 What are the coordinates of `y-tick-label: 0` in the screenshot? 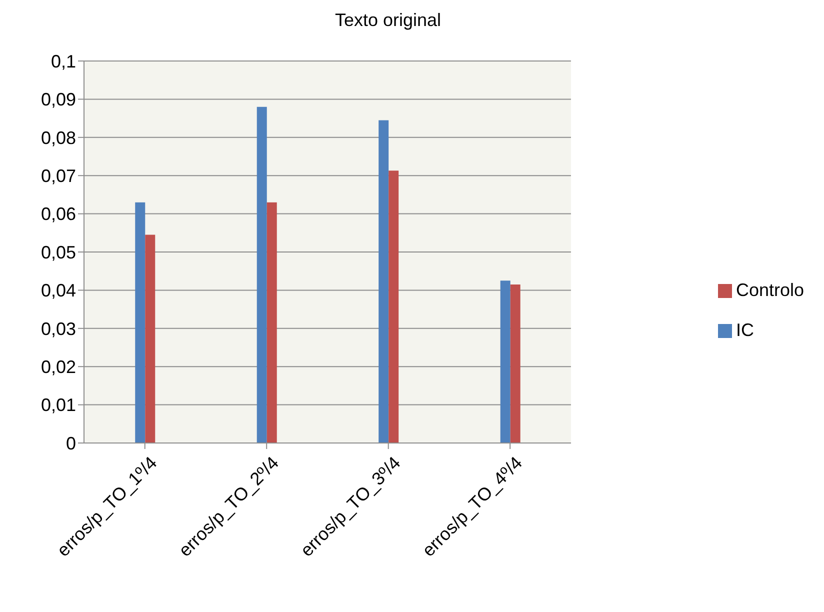 It's located at (71, 443).